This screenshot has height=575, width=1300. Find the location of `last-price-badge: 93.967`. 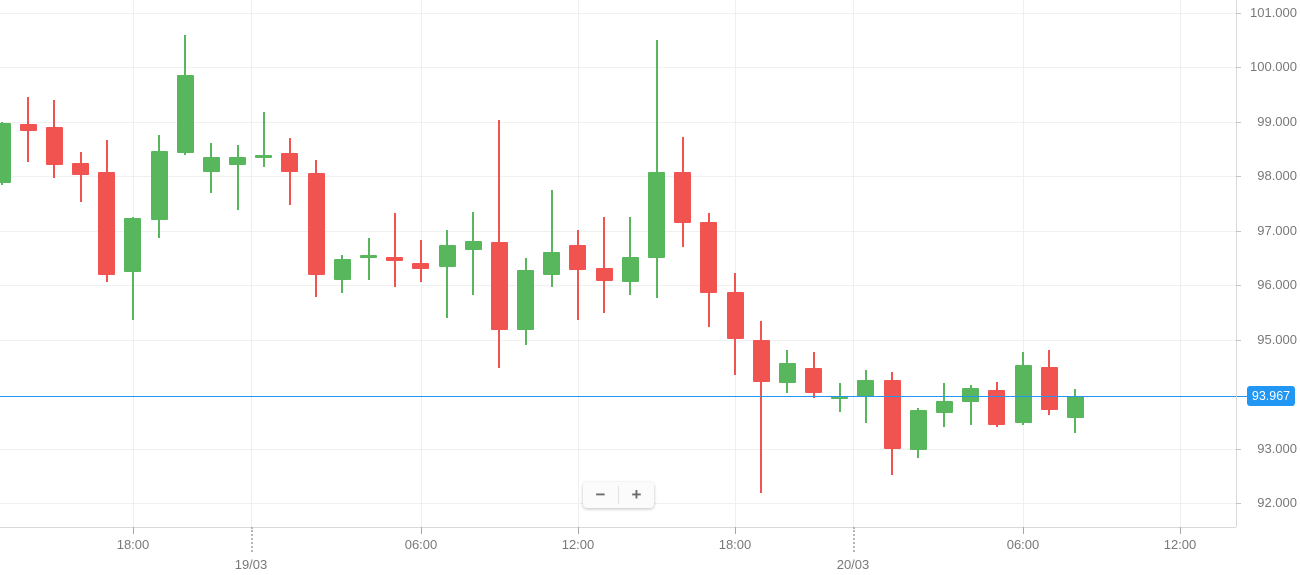

last-price-badge: 93.967 is located at coordinates (1271, 396).